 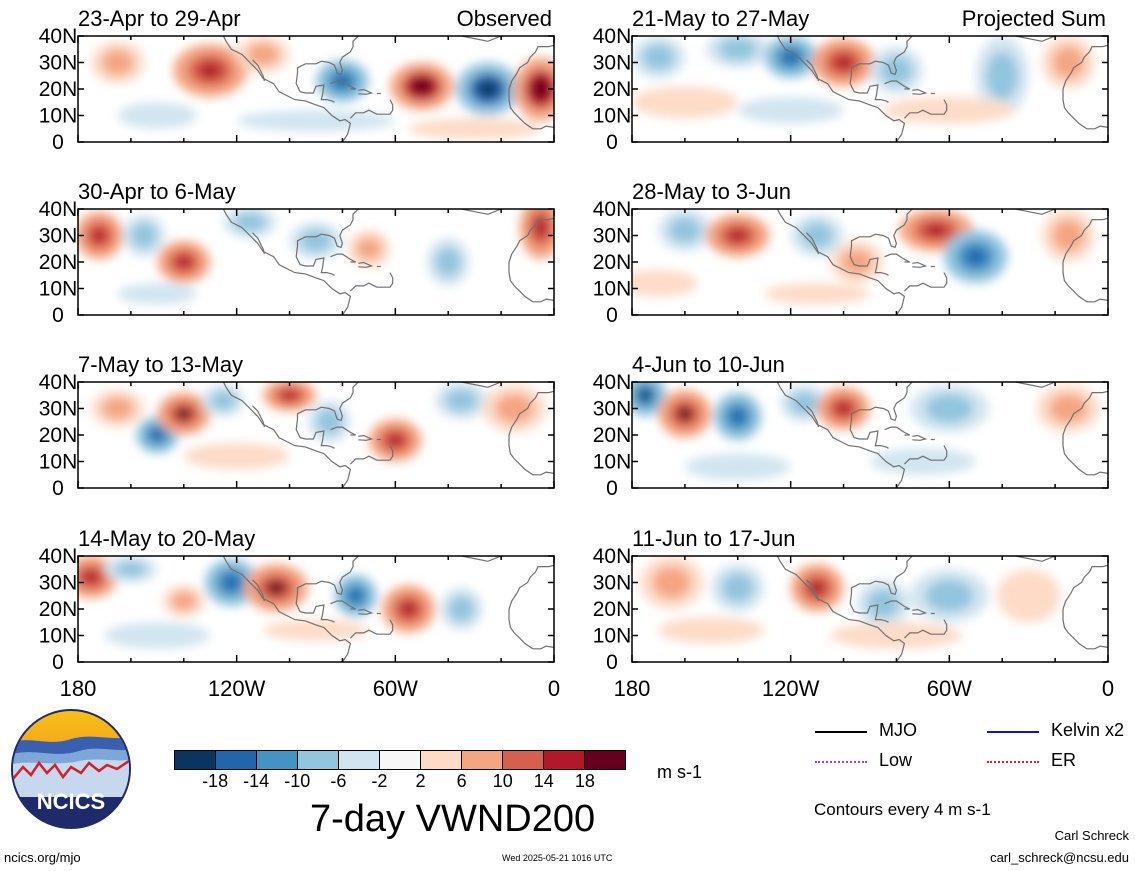 What do you see at coordinates (632, 688) in the screenshot?
I see `lon-tick-label: 180` at bounding box center [632, 688].